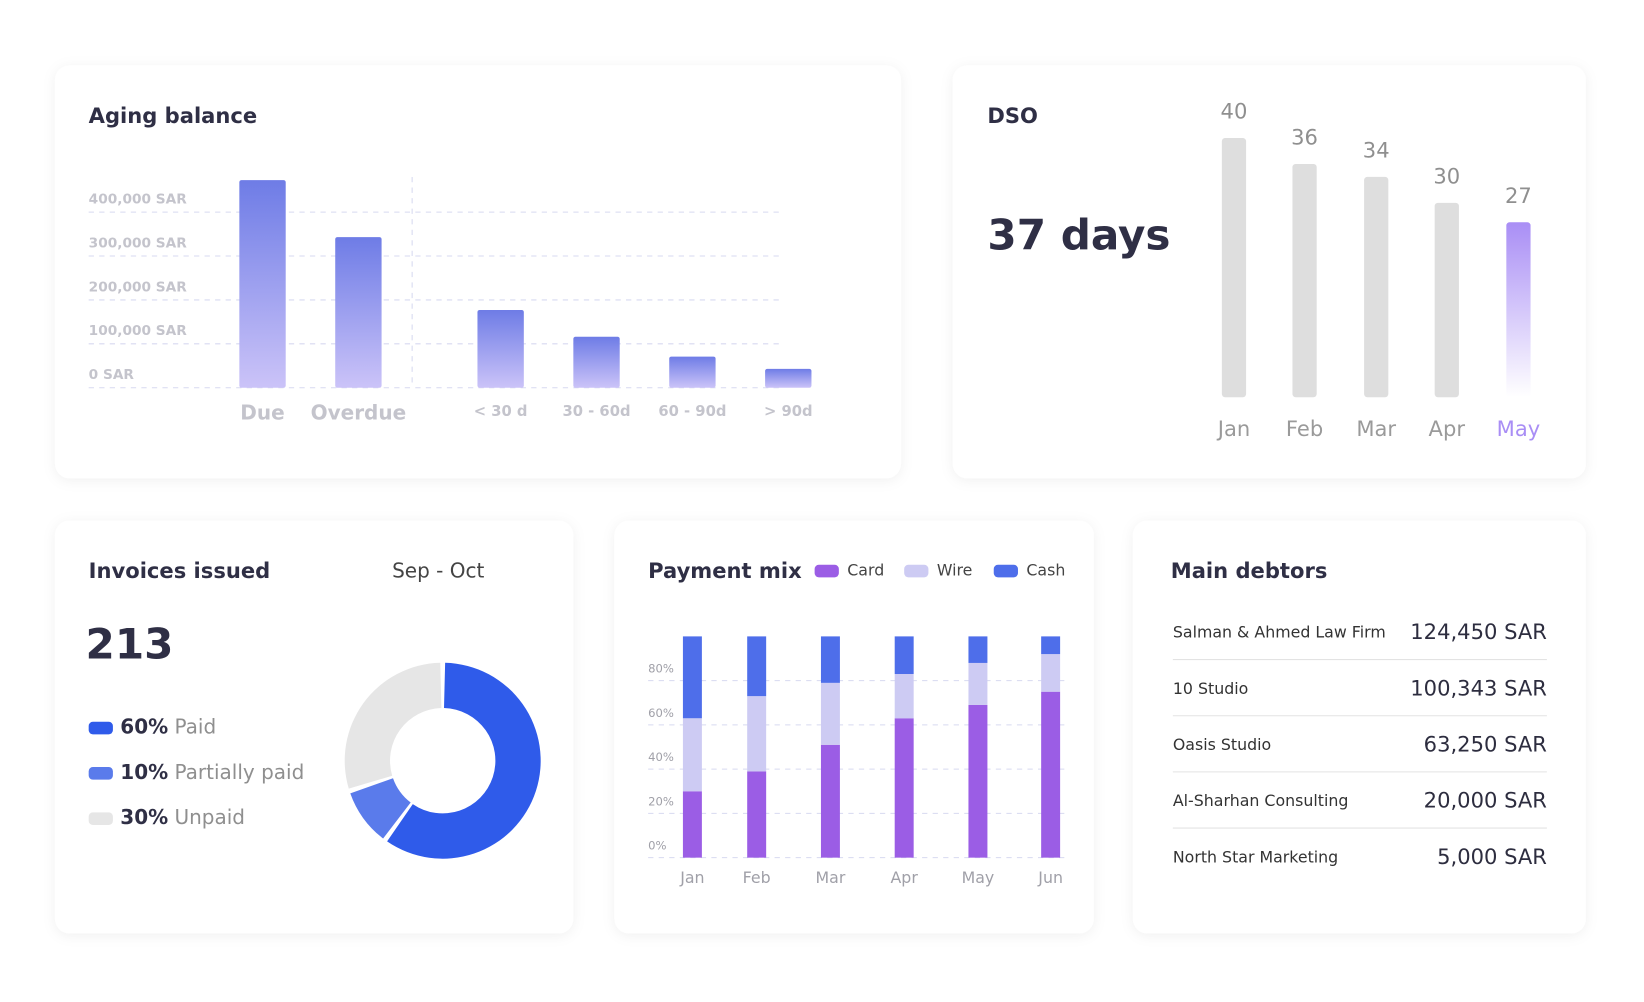 The width and height of the screenshot is (1644, 1002). Describe the element at coordinates (1012, 115) in the screenshot. I see `card-title: DSO` at that location.